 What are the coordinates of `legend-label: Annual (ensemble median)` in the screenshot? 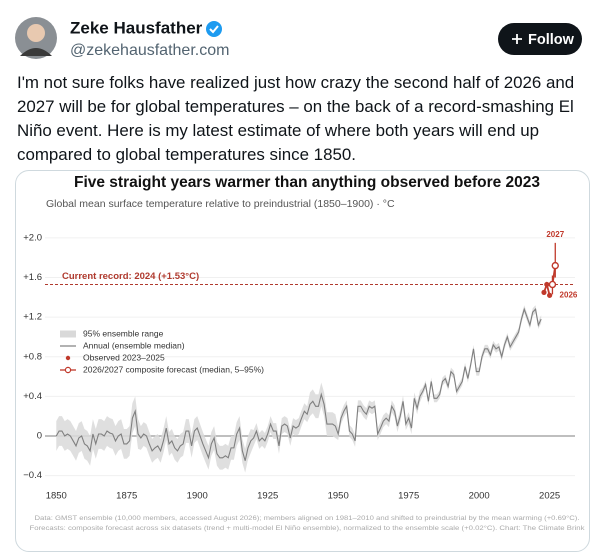 It's located at (134, 345).